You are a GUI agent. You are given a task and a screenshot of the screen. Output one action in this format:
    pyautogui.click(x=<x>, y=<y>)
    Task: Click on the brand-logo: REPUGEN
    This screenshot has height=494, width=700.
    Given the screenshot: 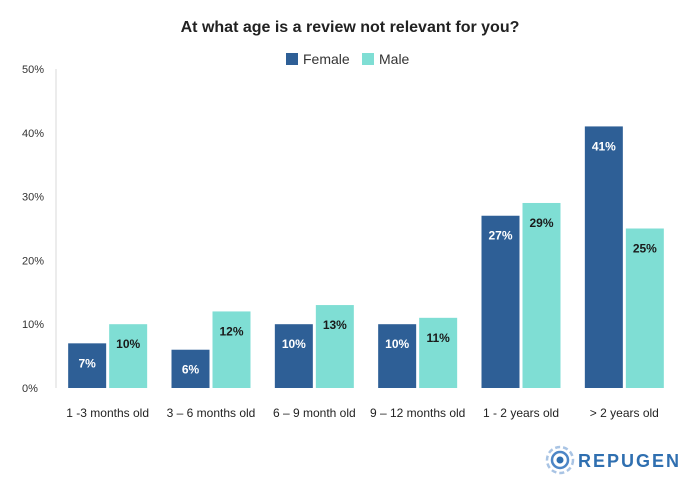 What is the action you would take?
    pyautogui.click(x=613, y=460)
    